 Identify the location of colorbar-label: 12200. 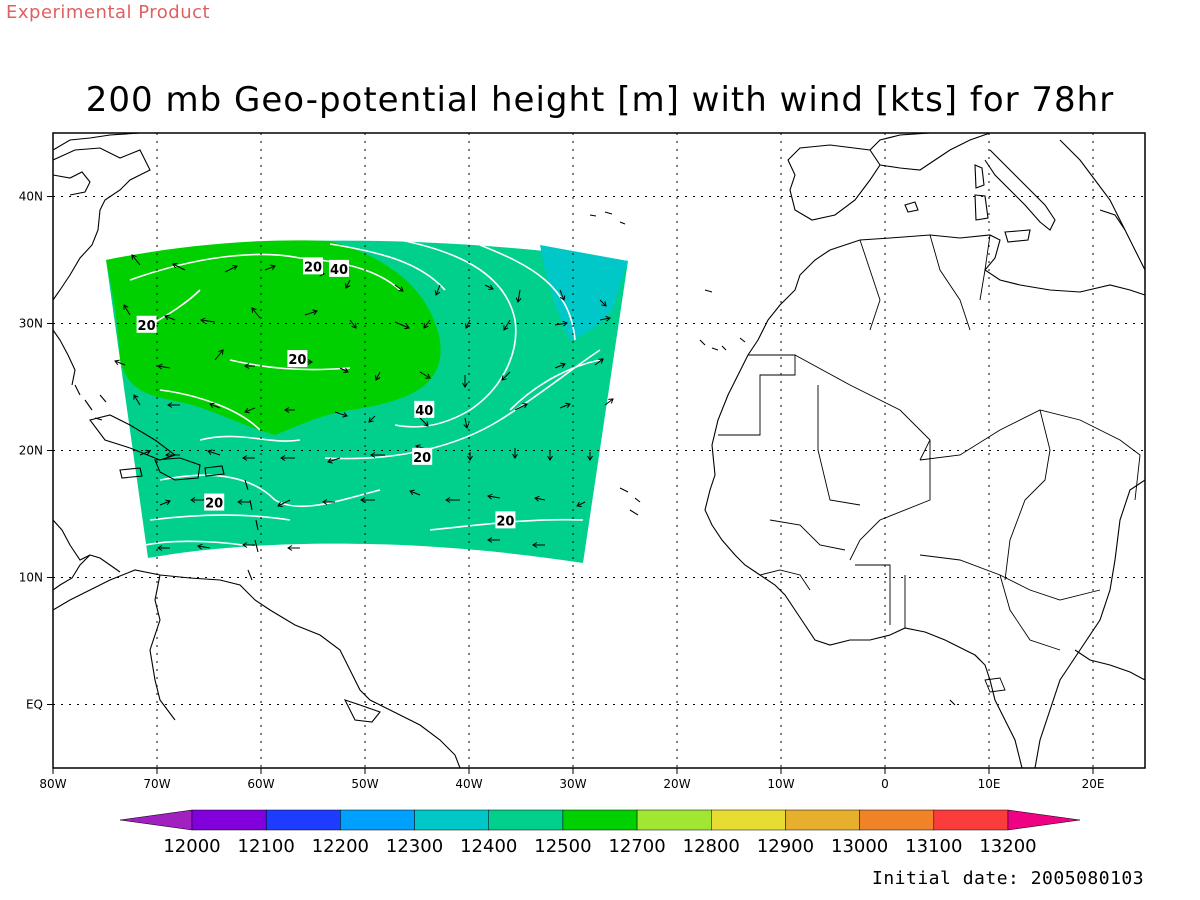
(340, 846).